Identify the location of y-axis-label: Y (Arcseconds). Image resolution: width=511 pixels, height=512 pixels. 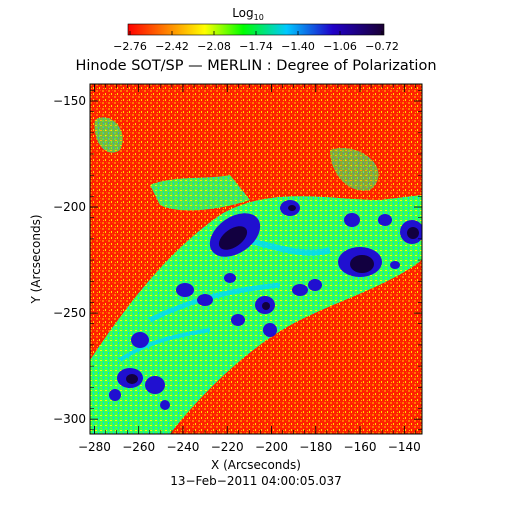
(36, 259).